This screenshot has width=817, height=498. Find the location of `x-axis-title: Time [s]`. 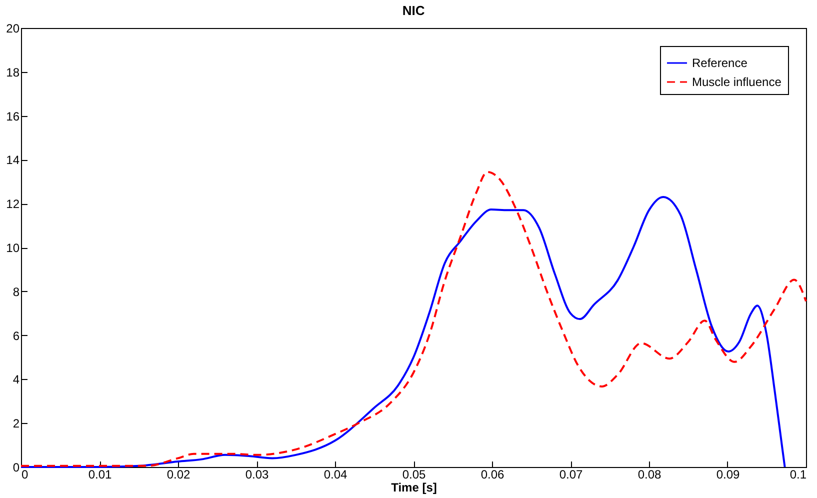

x-axis-title: Time [s] is located at coordinates (414, 487).